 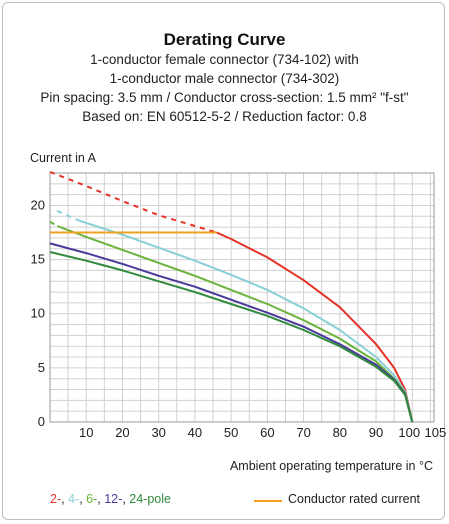 What do you see at coordinates (376, 432) in the screenshot?
I see `x-tick-label: 90` at bounding box center [376, 432].